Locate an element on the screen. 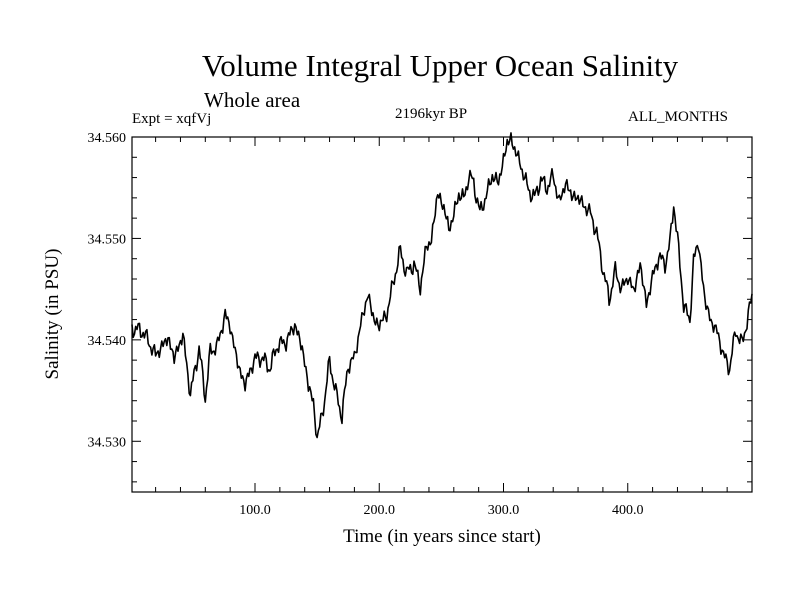 The image size is (800, 600). x-tick-label: 300.0 is located at coordinates (504, 510).